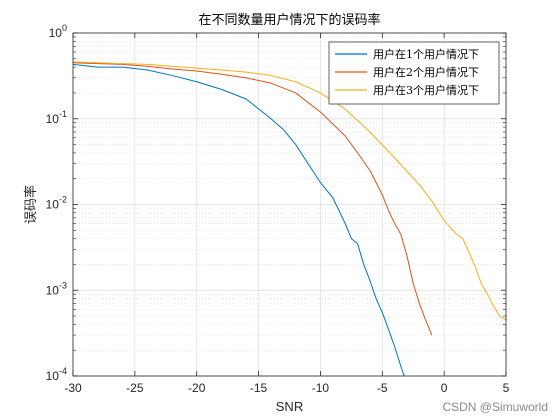 This screenshot has width=560, height=420. I want to click on y-tick-label: 10⁰, so click(58, 31).